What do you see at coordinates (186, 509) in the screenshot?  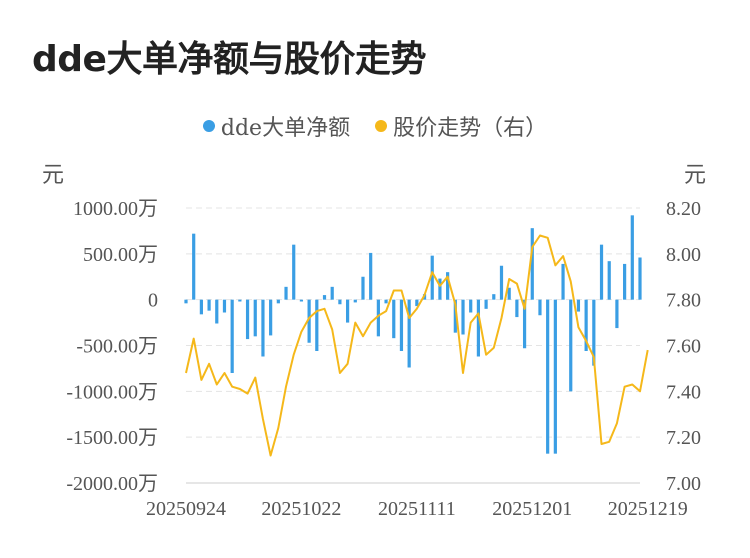 I see `x-tick-label: 20250924` at bounding box center [186, 509].